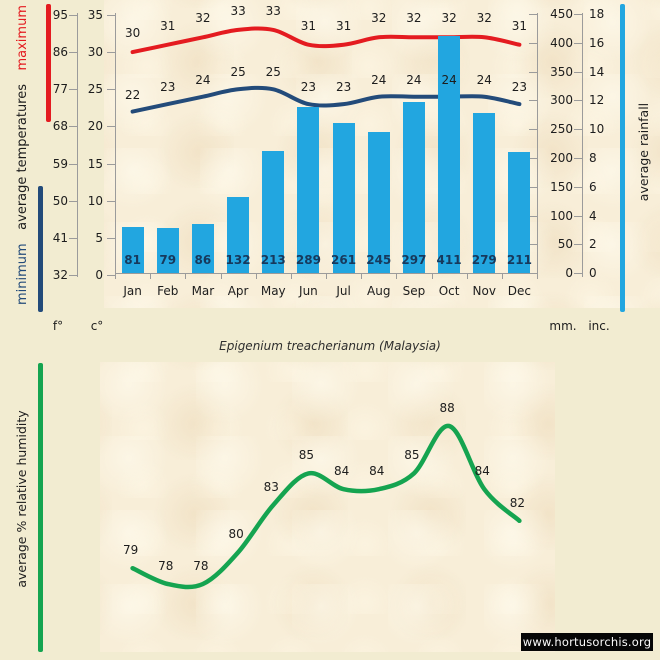  Describe the element at coordinates (593, 244) in the screenshot. I see `inch-tick-label: 2` at that location.